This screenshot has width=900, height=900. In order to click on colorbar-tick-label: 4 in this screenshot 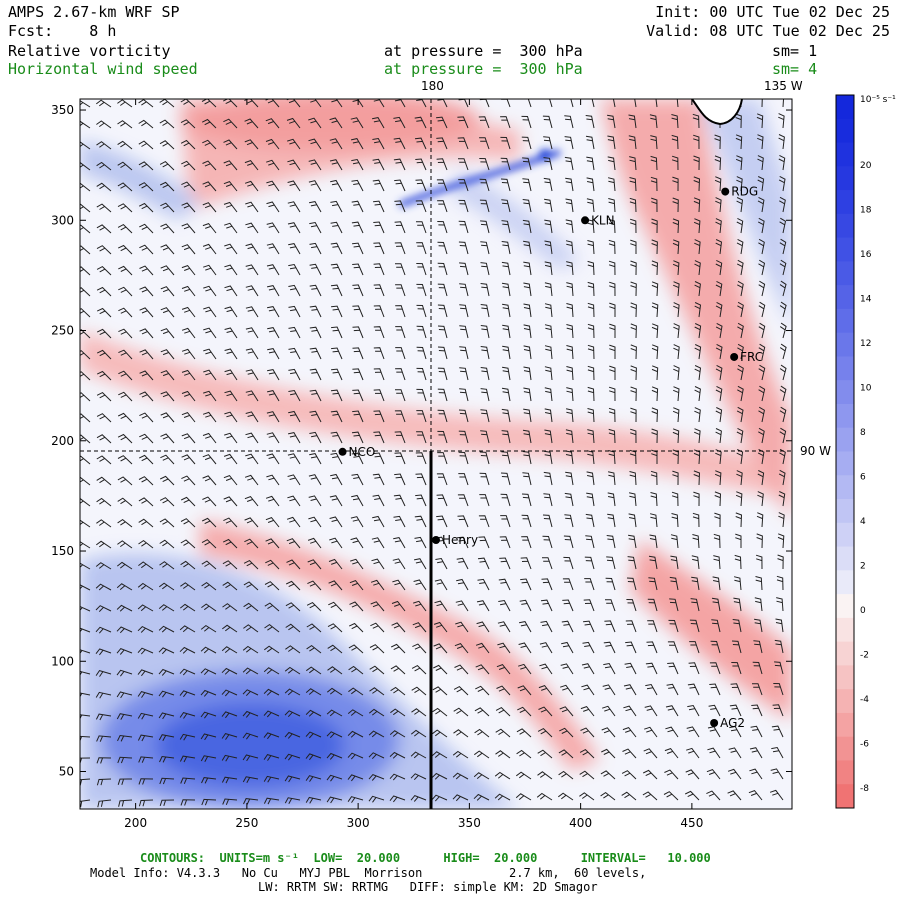, I will do `click(863, 522)`.